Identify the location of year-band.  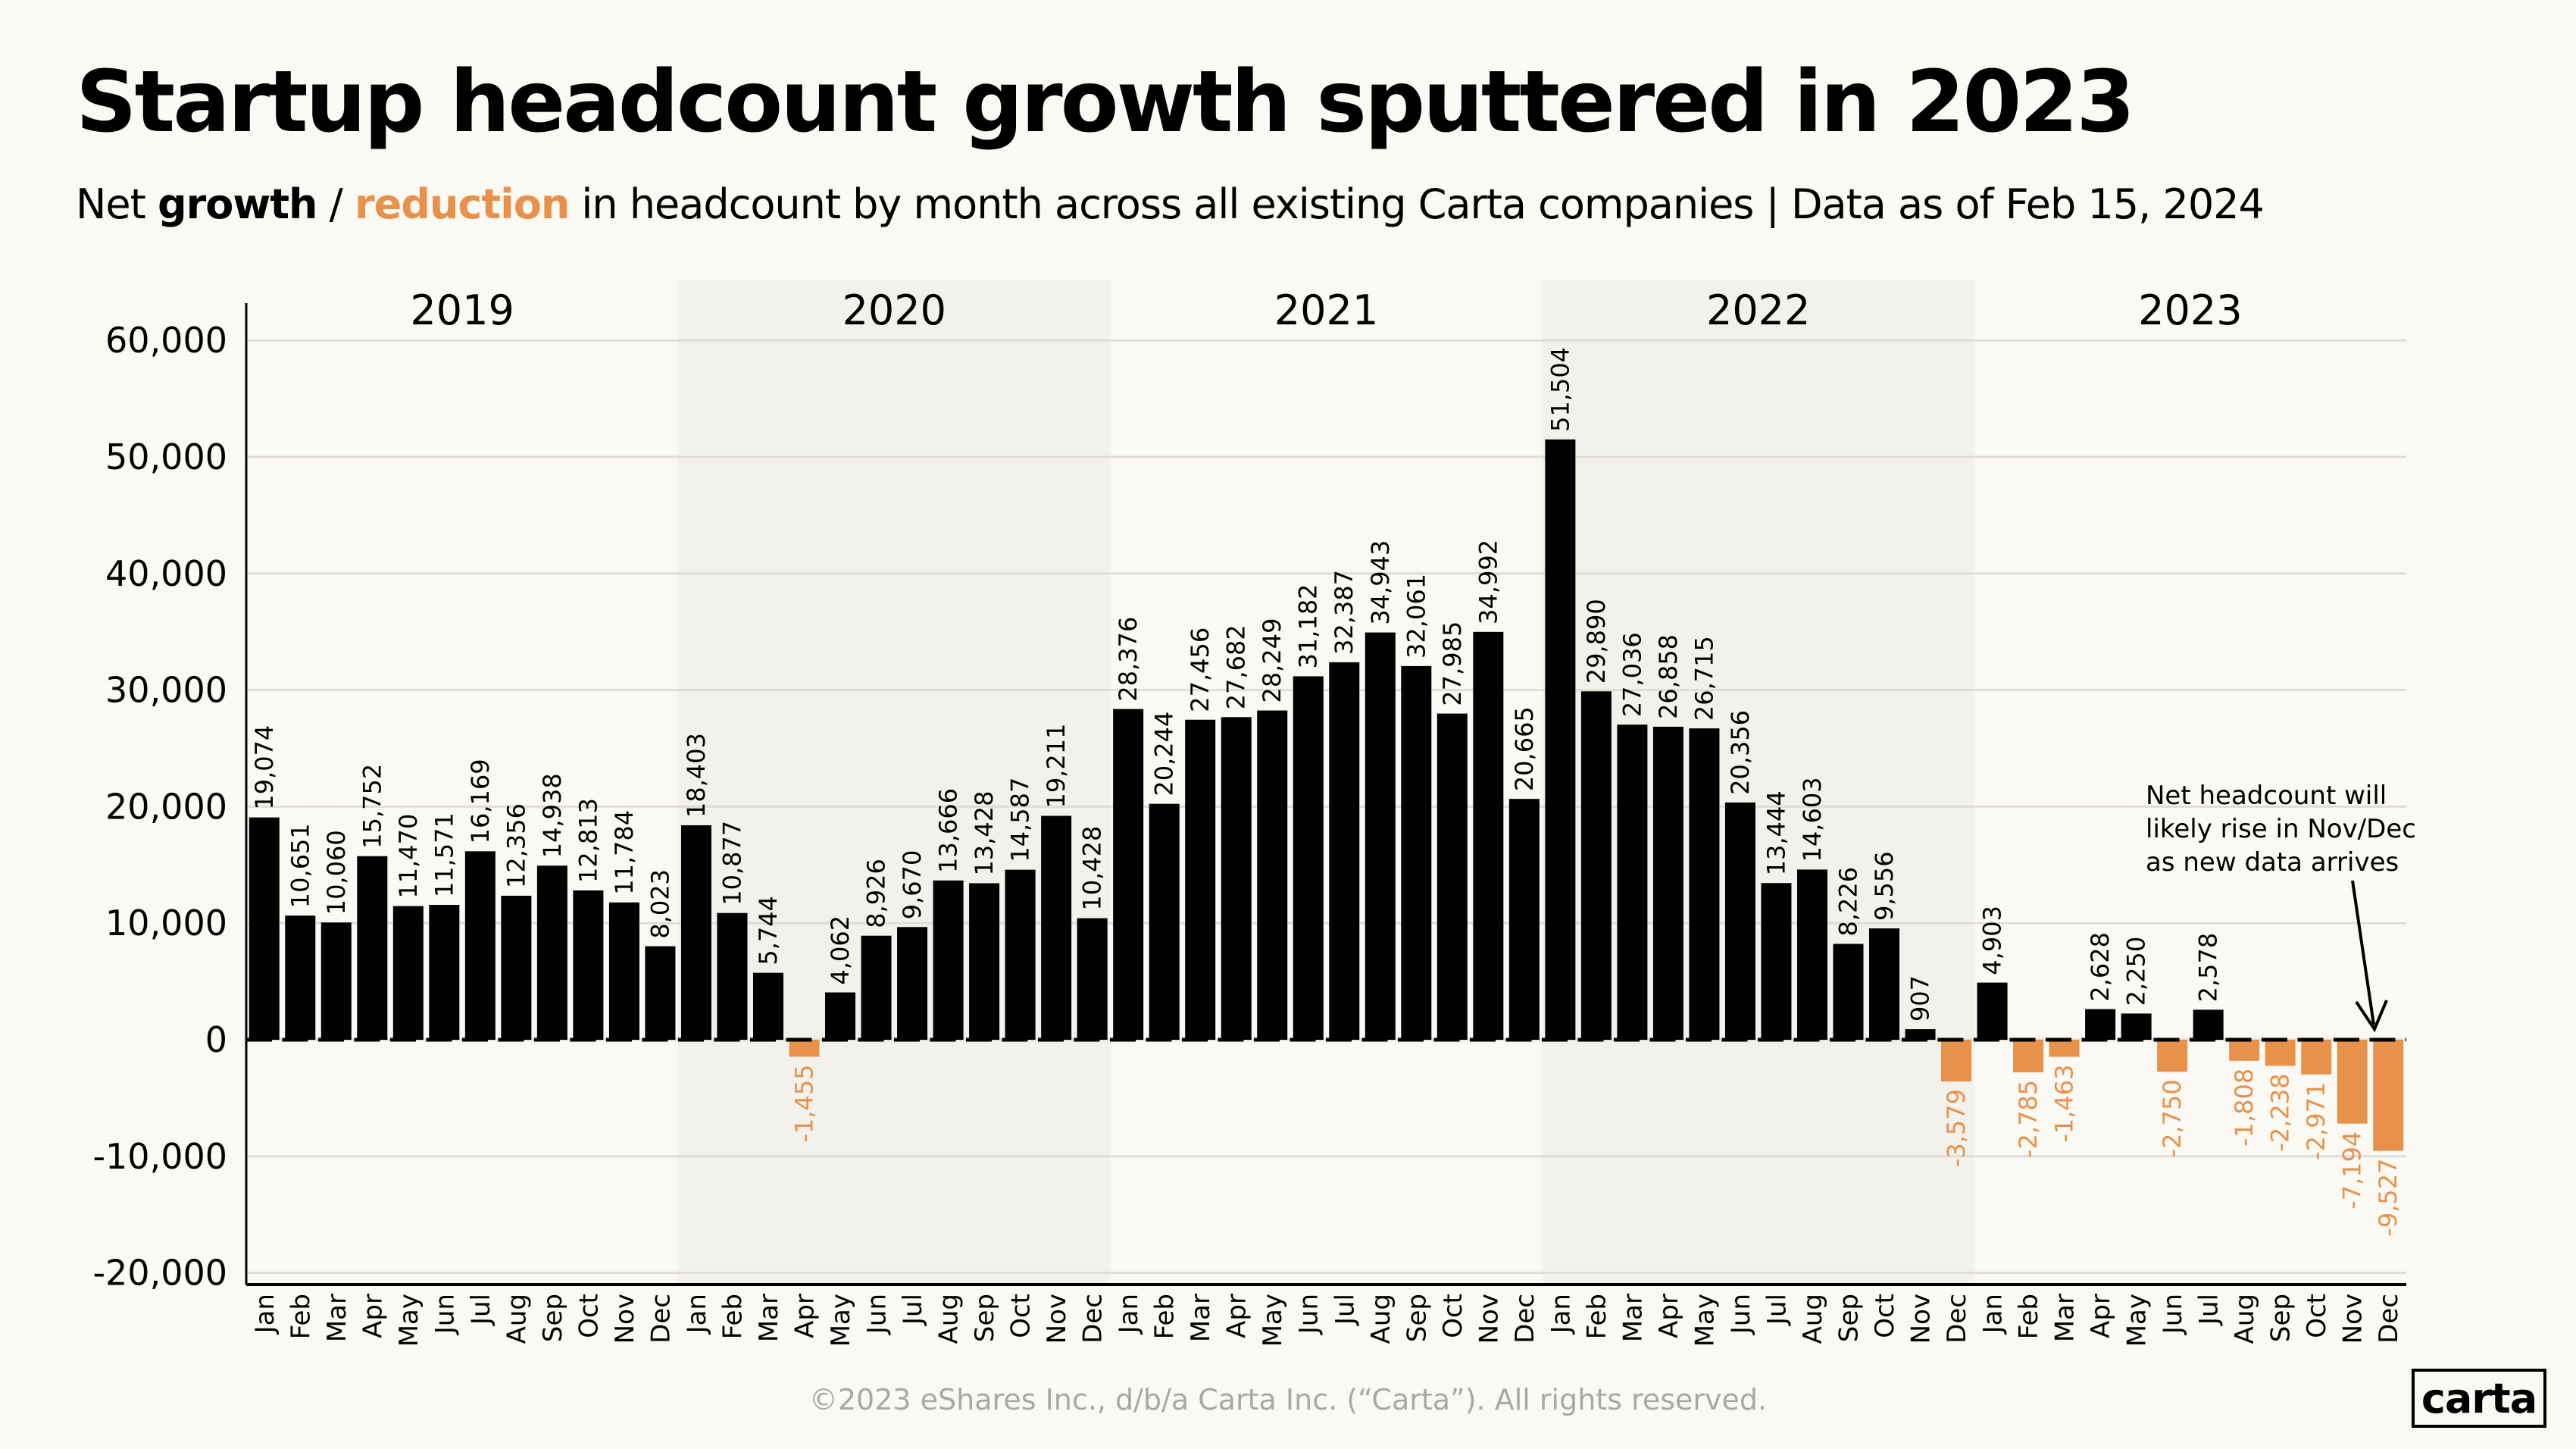
(894, 782).